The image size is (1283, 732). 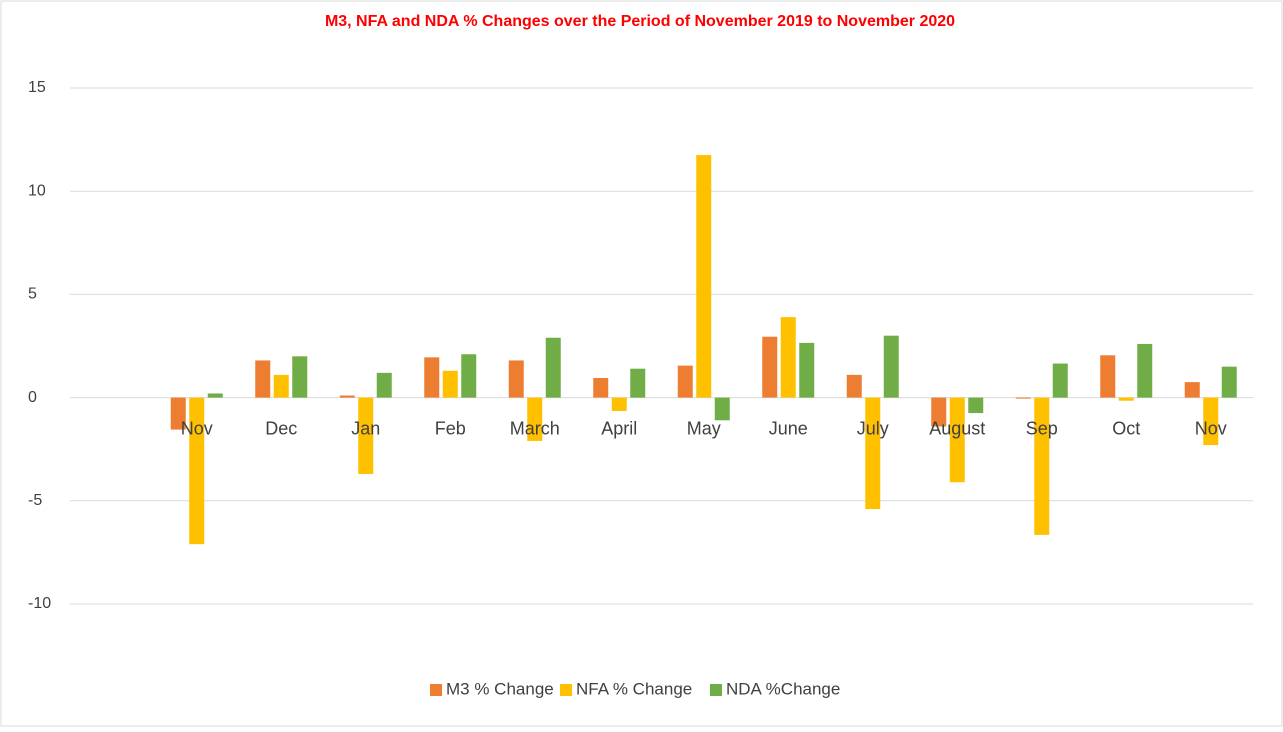 I want to click on x-tick-label: July, so click(x=873, y=428).